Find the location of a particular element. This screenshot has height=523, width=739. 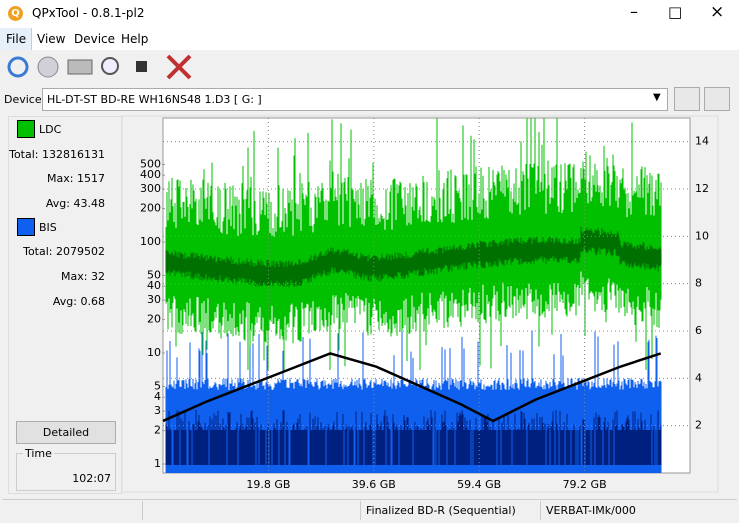

detailed-button: Detailed is located at coordinates (66, 432).